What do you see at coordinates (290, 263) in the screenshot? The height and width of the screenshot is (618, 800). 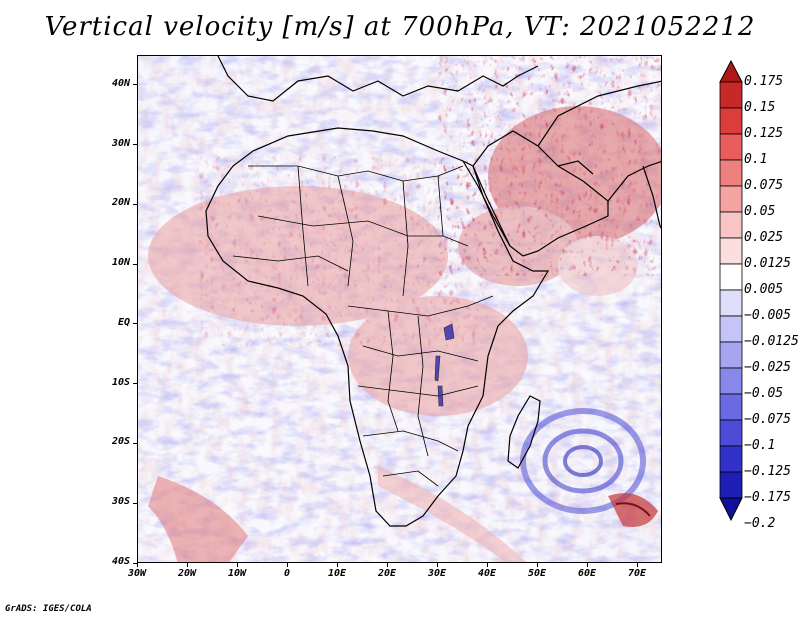 I see `border-westafrica` at bounding box center [290, 263].